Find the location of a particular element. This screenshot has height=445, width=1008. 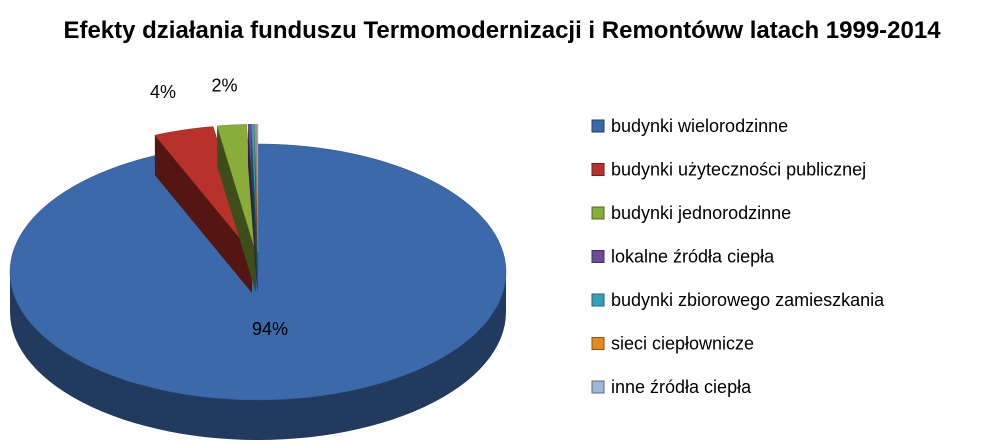

legend-label: lokalne źródła ciepła is located at coordinates (693, 256).